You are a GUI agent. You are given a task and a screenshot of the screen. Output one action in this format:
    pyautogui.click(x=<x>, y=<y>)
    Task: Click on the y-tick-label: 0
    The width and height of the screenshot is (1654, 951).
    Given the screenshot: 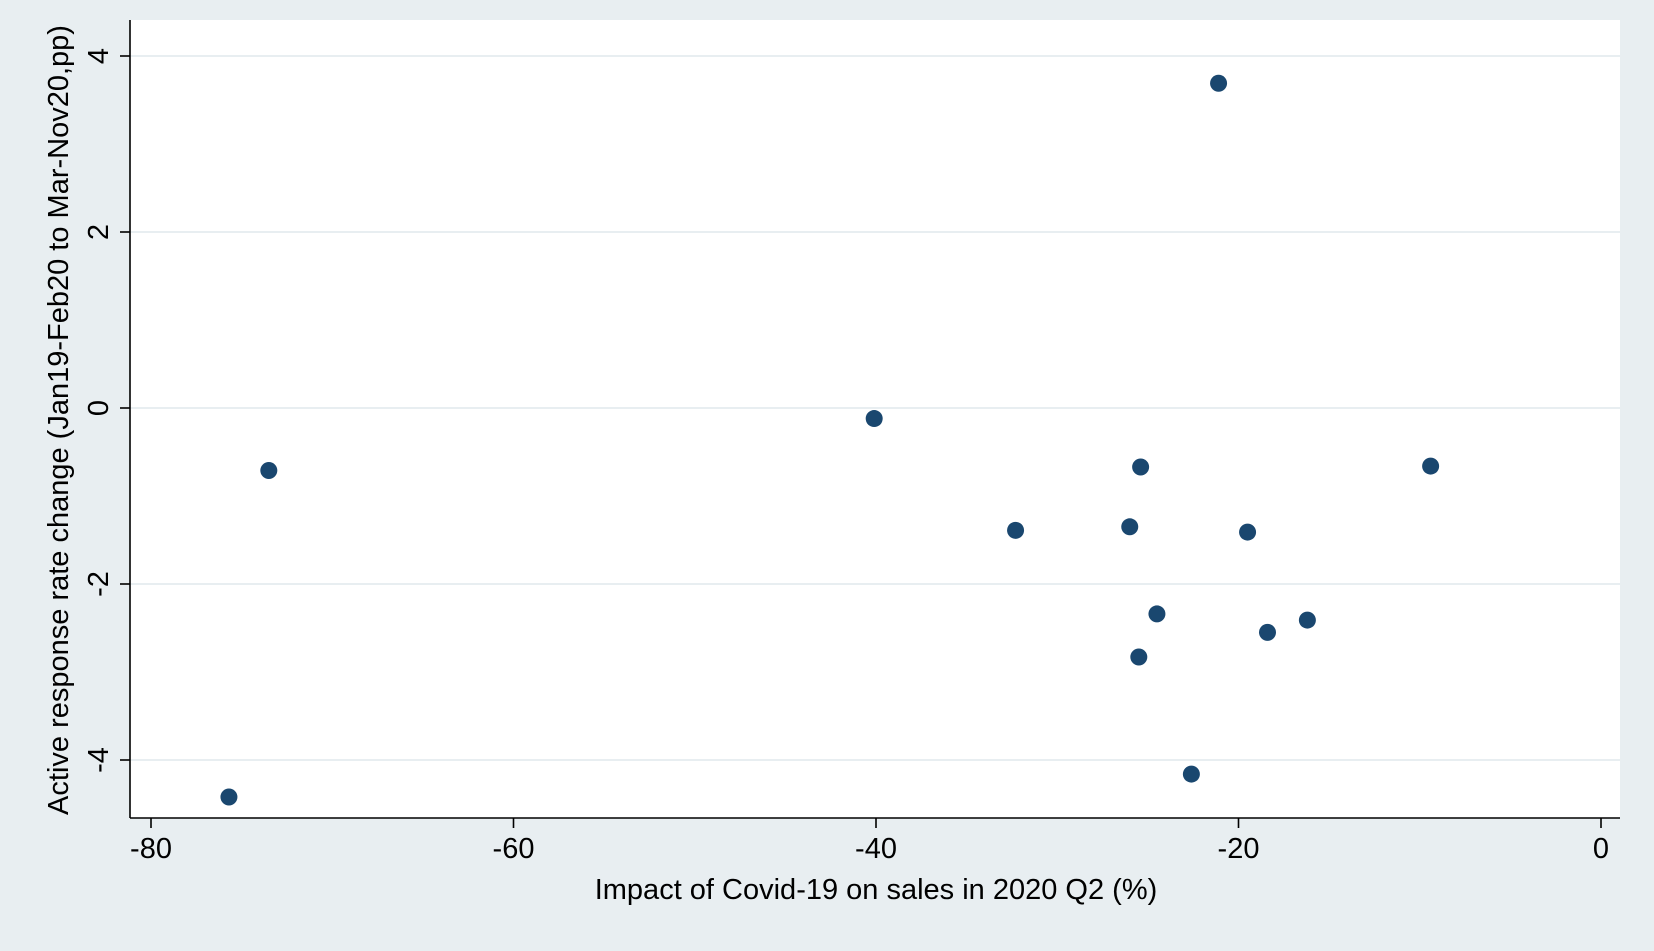 What is the action you would take?
    pyautogui.click(x=99, y=408)
    